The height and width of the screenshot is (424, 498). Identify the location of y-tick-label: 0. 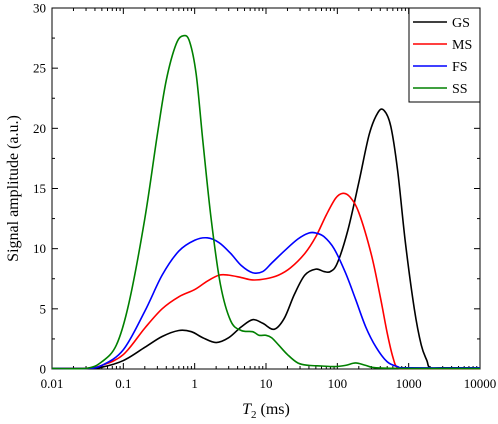
(43, 369).